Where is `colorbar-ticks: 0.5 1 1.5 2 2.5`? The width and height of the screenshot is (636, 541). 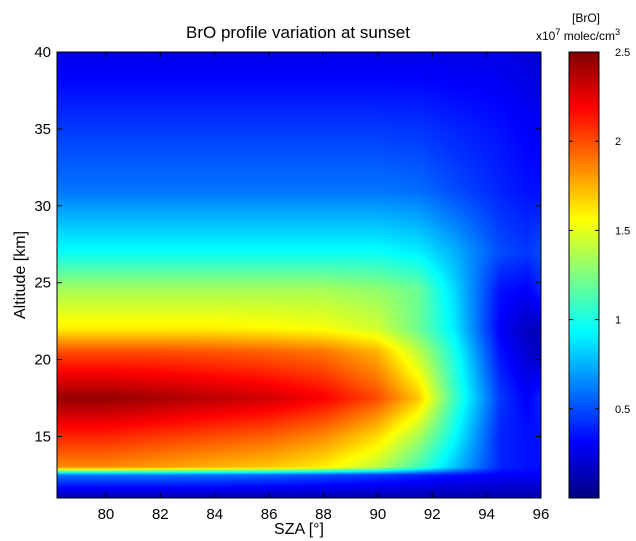 colorbar-ticks: 0.5 1 1.5 2 2.5 is located at coordinates (599, 231).